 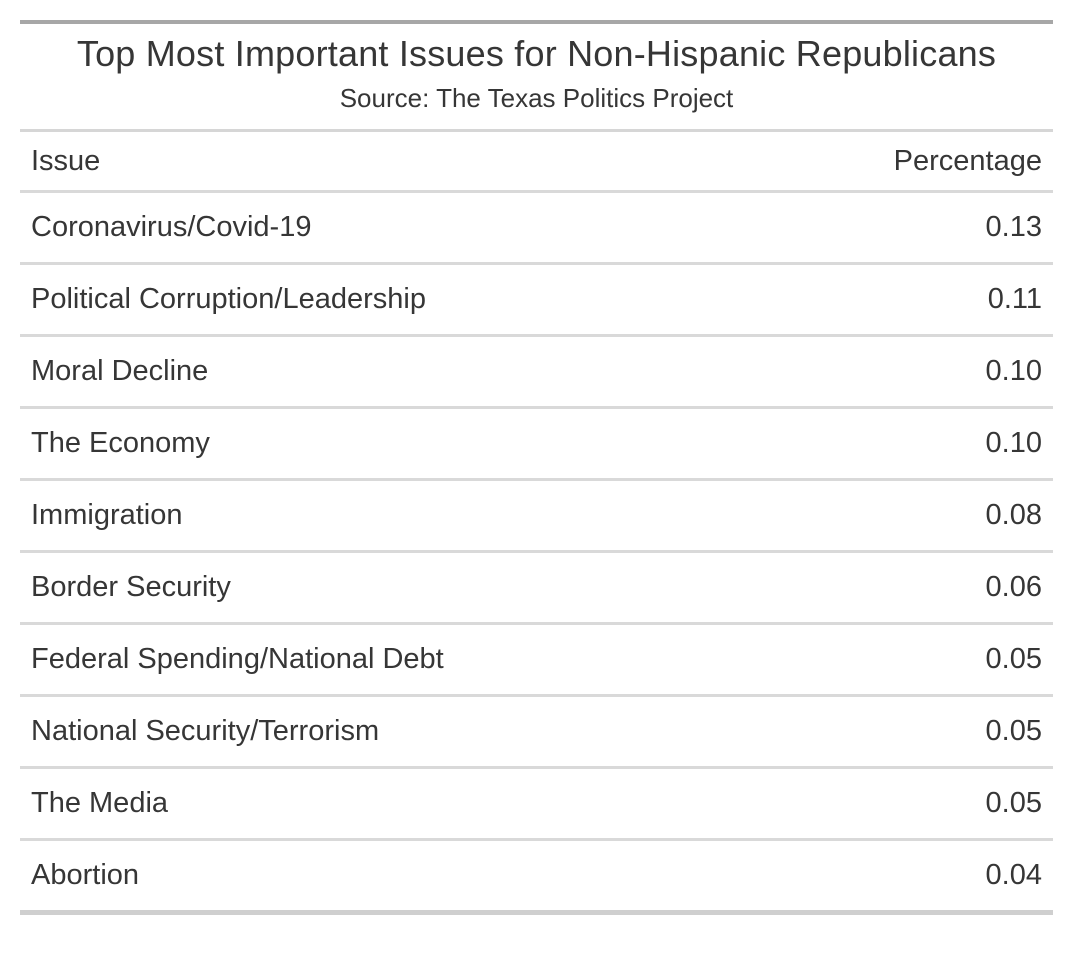 I want to click on table-row: National Security/Terrorism 0.05, so click(x=536, y=733).